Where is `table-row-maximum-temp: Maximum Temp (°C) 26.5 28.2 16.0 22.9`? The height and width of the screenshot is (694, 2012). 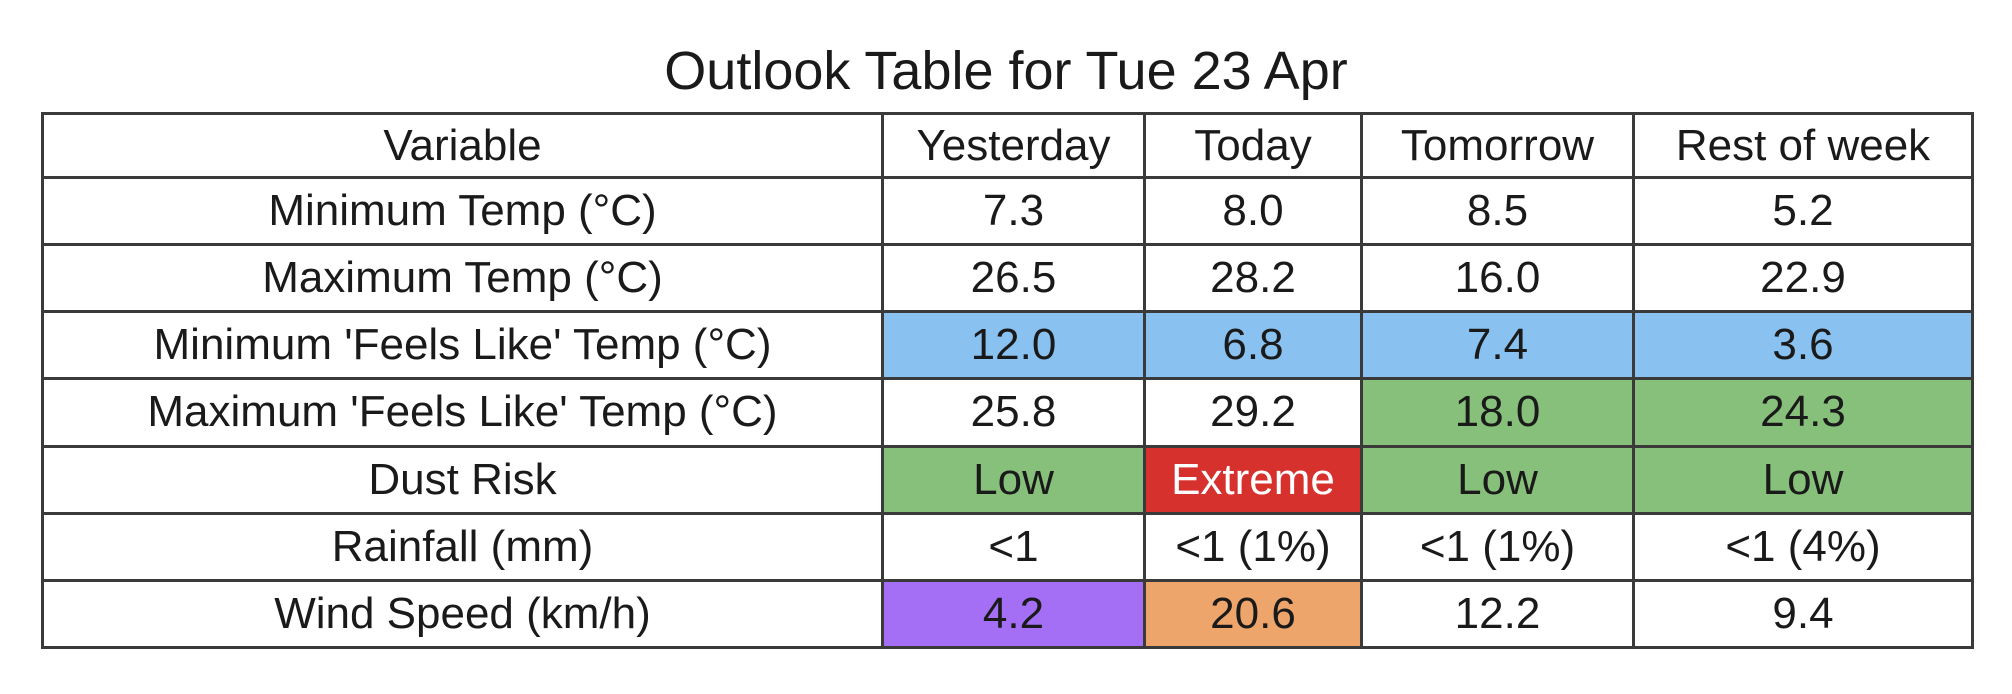 table-row-maximum-temp: Maximum Temp (°C) 26.5 28.2 16.0 22.9 is located at coordinates (1007, 278).